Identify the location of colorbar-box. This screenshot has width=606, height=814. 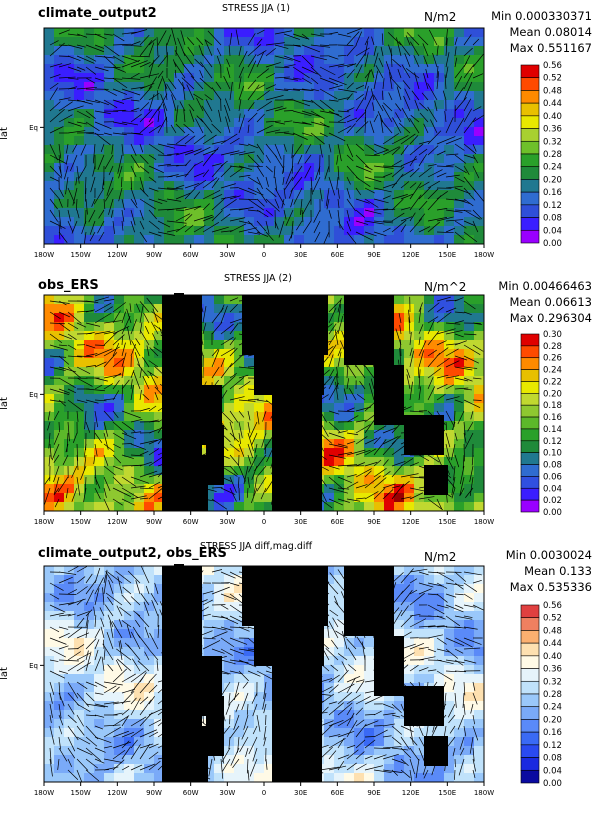
(530, 375).